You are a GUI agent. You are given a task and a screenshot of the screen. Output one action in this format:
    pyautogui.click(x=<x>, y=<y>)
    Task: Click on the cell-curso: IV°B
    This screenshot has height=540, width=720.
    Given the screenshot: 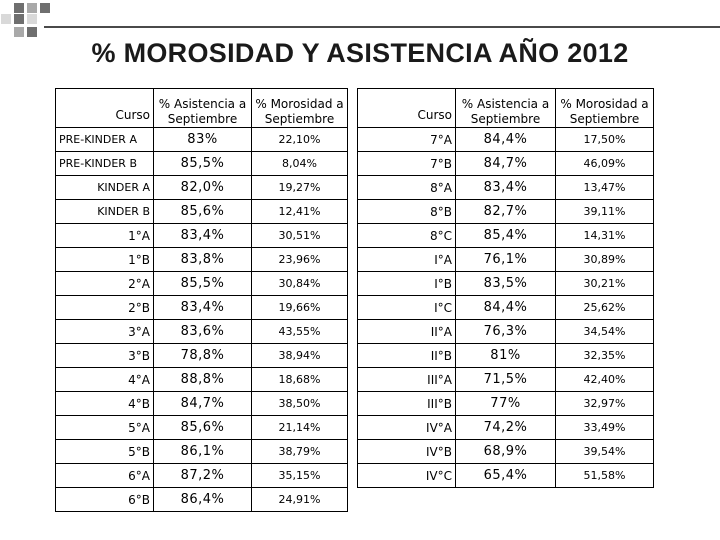 What is the action you would take?
    pyautogui.click(x=406, y=451)
    